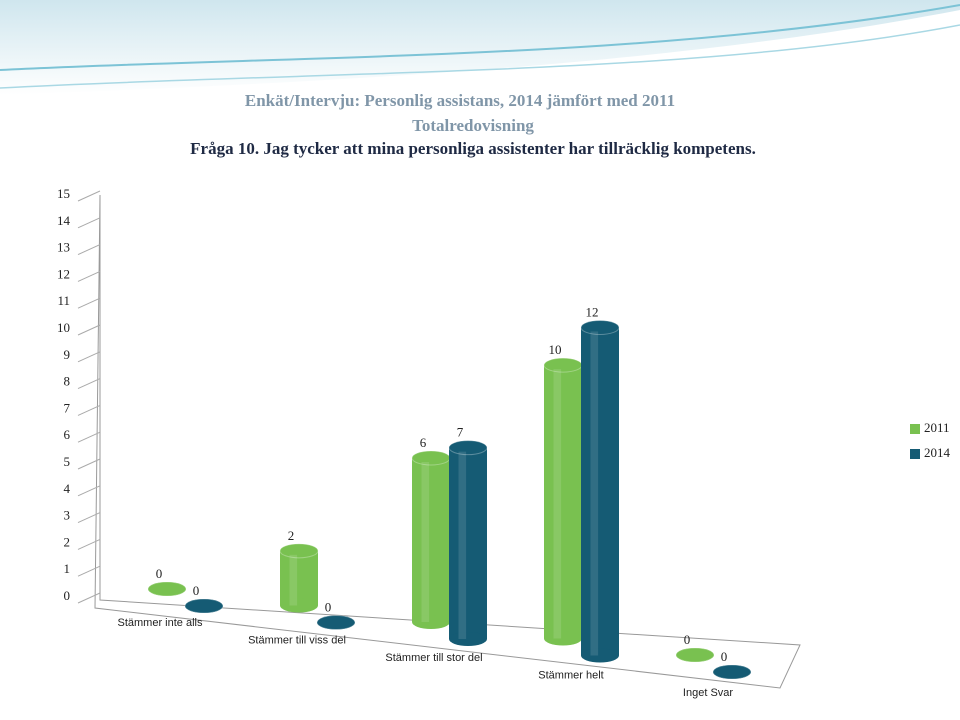 This screenshot has width=960, height=720. What do you see at coordinates (297, 640) in the screenshot?
I see `x-tick-label: Stämmer till viss del` at bounding box center [297, 640].